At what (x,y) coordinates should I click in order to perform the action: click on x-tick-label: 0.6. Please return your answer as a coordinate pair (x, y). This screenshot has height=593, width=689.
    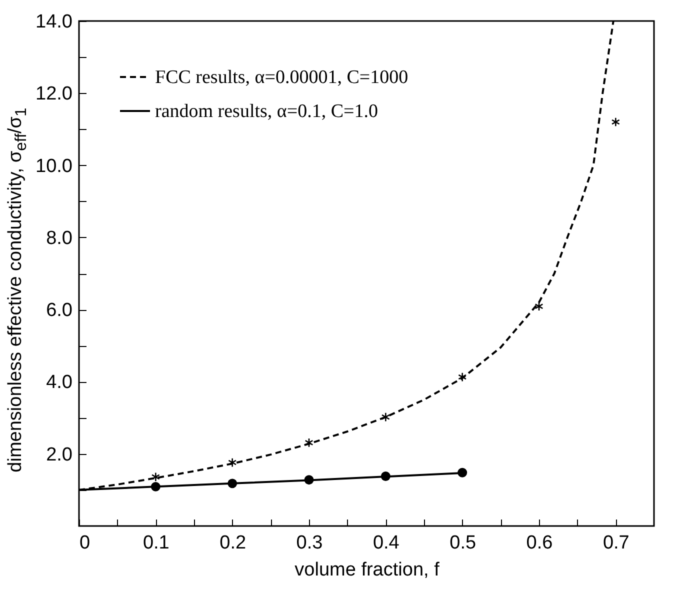
    Looking at the image, I should click on (539, 543).